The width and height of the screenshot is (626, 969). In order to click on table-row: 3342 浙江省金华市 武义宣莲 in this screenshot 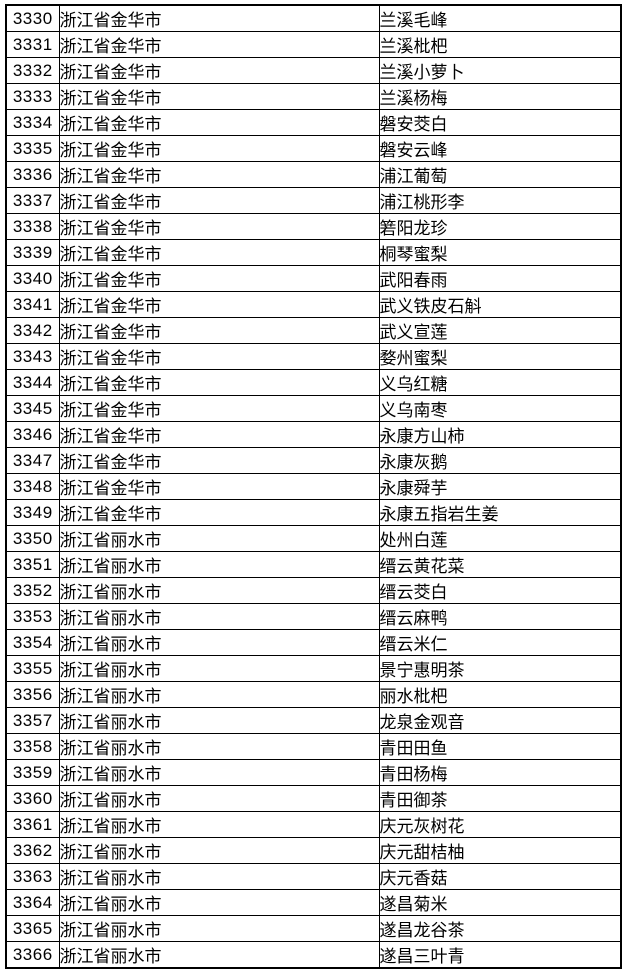, I will do `click(313, 330)`.